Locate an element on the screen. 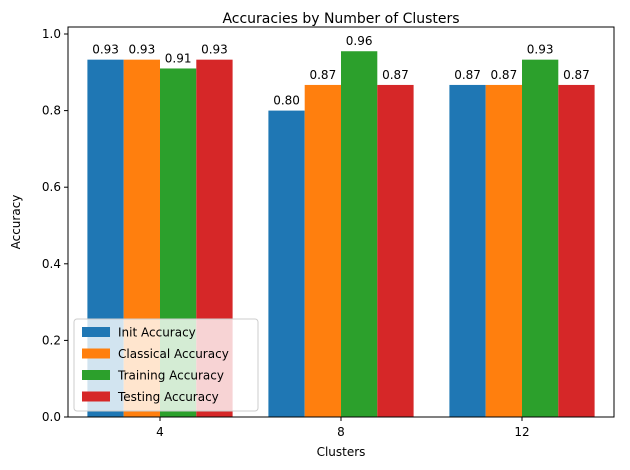 This screenshot has height=470, width=630. data-label-1-1: 0.87 is located at coordinates (322, 75).